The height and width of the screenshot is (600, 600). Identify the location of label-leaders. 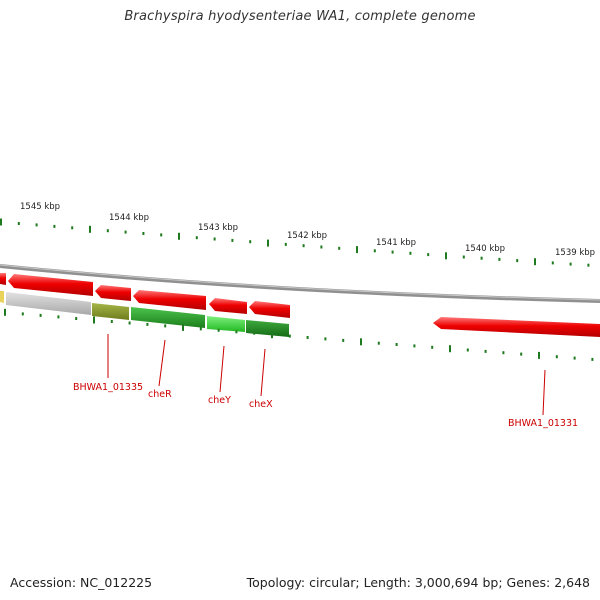
(326, 375).